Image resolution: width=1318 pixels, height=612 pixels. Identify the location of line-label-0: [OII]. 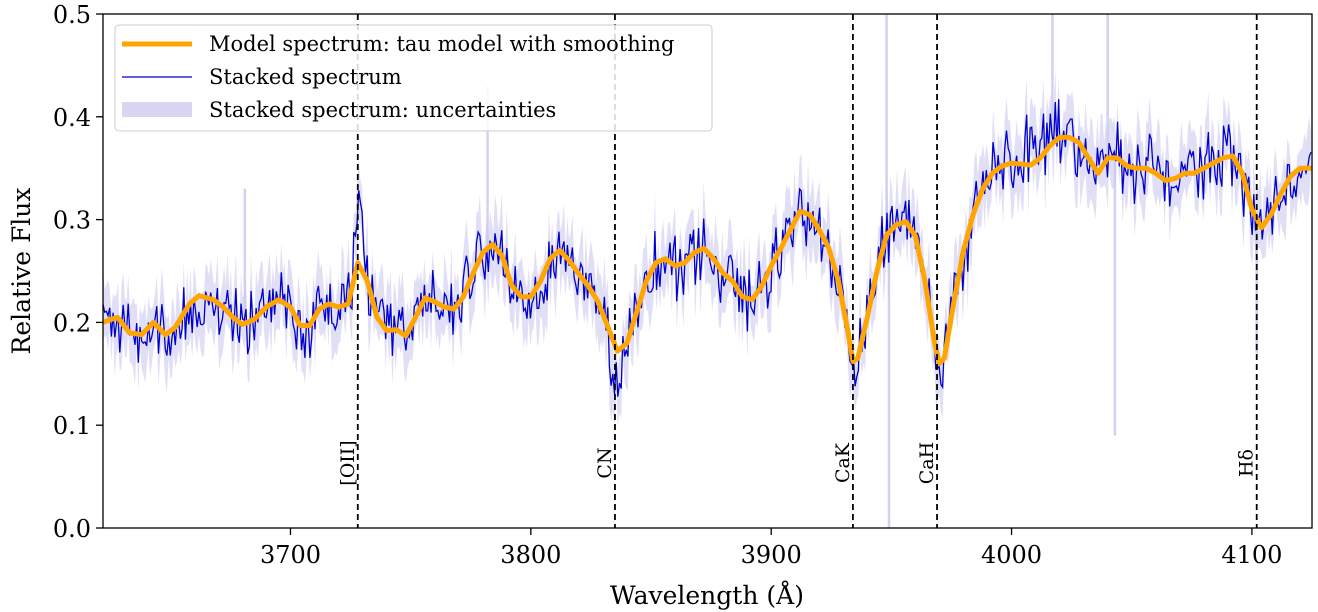
(348, 462).